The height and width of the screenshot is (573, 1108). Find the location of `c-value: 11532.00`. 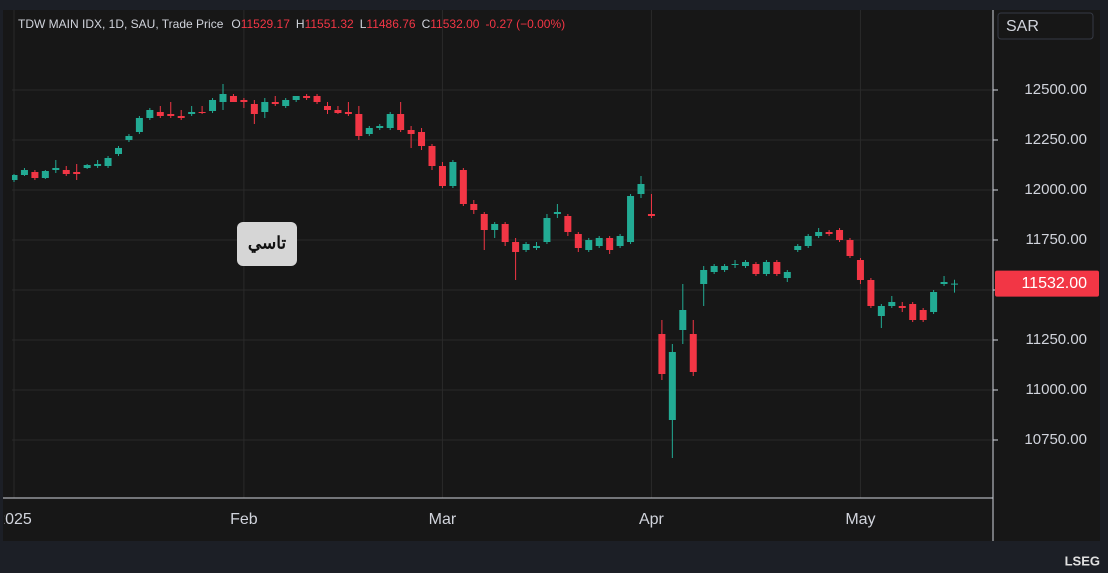

c-value: 11532.00 is located at coordinates (455, 24).